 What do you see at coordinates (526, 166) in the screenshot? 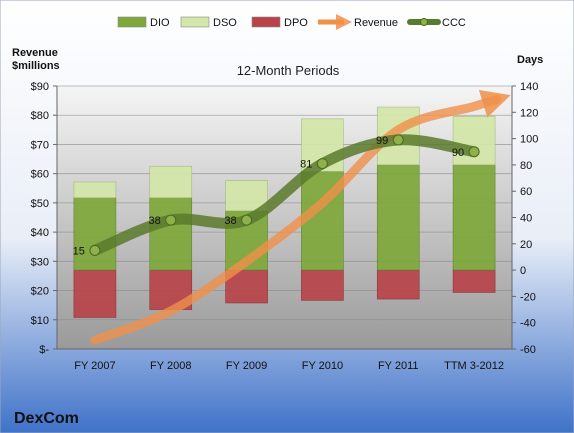
I see `right-axis-tick-label: 80` at bounding box center [526, 166].